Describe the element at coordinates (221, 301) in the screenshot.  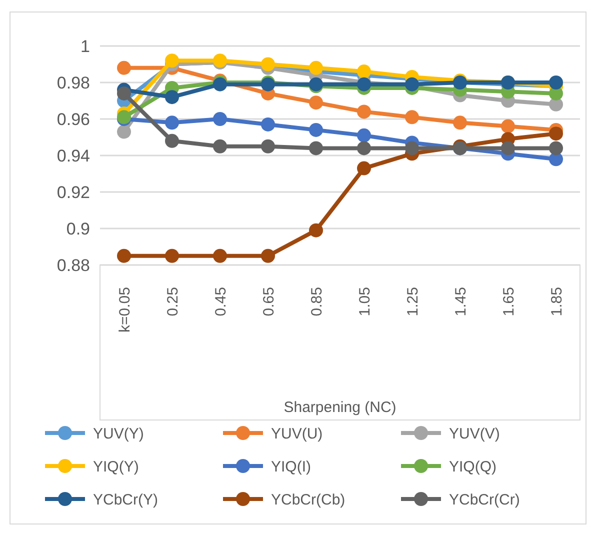
I see `x-tick-label: 0.45` at that location.